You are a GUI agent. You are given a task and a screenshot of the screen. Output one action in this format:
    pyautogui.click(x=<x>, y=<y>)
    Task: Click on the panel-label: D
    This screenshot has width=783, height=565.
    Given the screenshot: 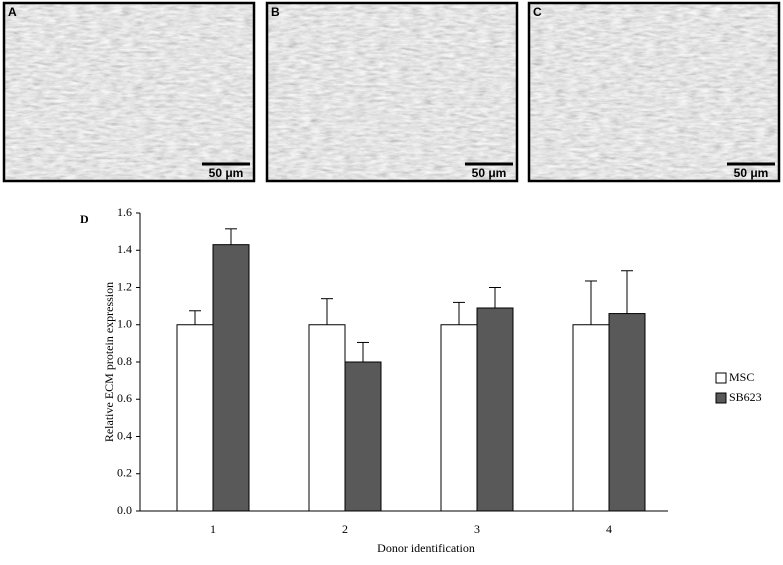 What is the action you would take?
    pyautogui.click(x=84, y=219)
    